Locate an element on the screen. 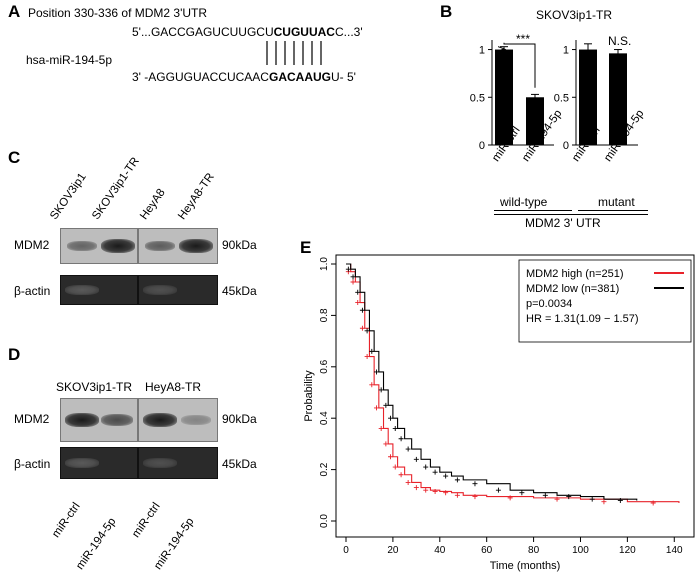  km-ytick-label-4: 0.8 is located at coordinates (324, 315).